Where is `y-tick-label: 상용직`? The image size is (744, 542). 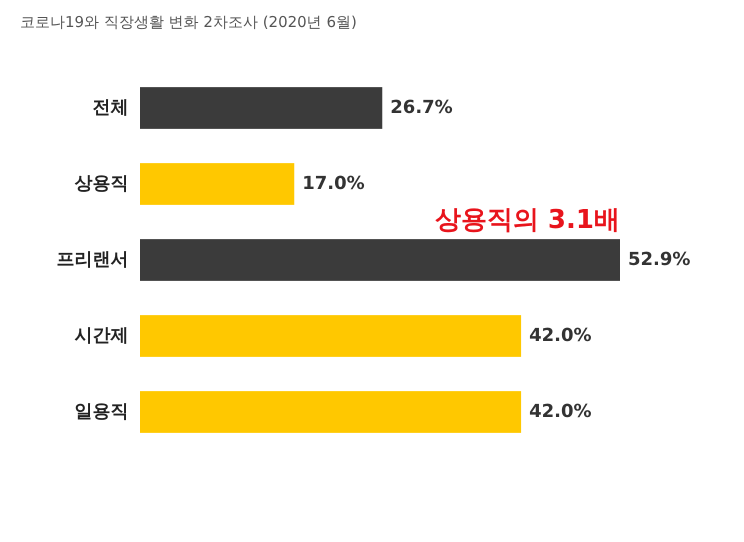
y-tick-label: 상용직 is located at coordinates (101, 183).